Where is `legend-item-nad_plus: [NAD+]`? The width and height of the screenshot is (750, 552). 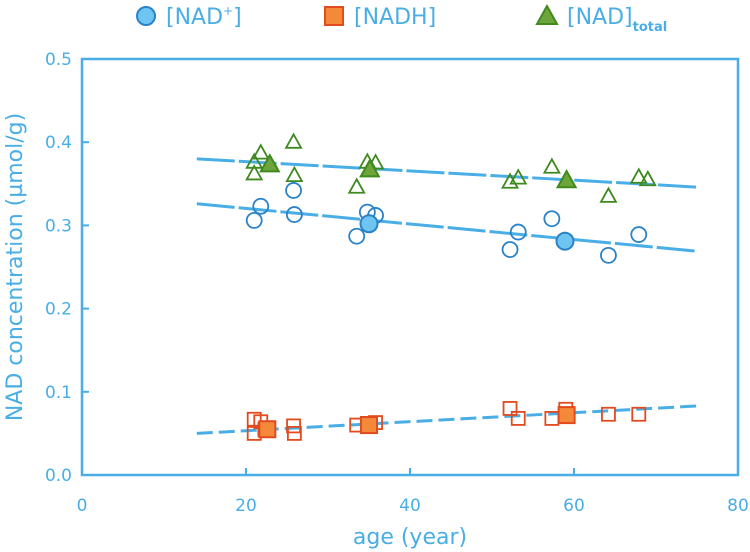
legend-item-nad_plus: [NAD+] is located at coordinates (189, 17).